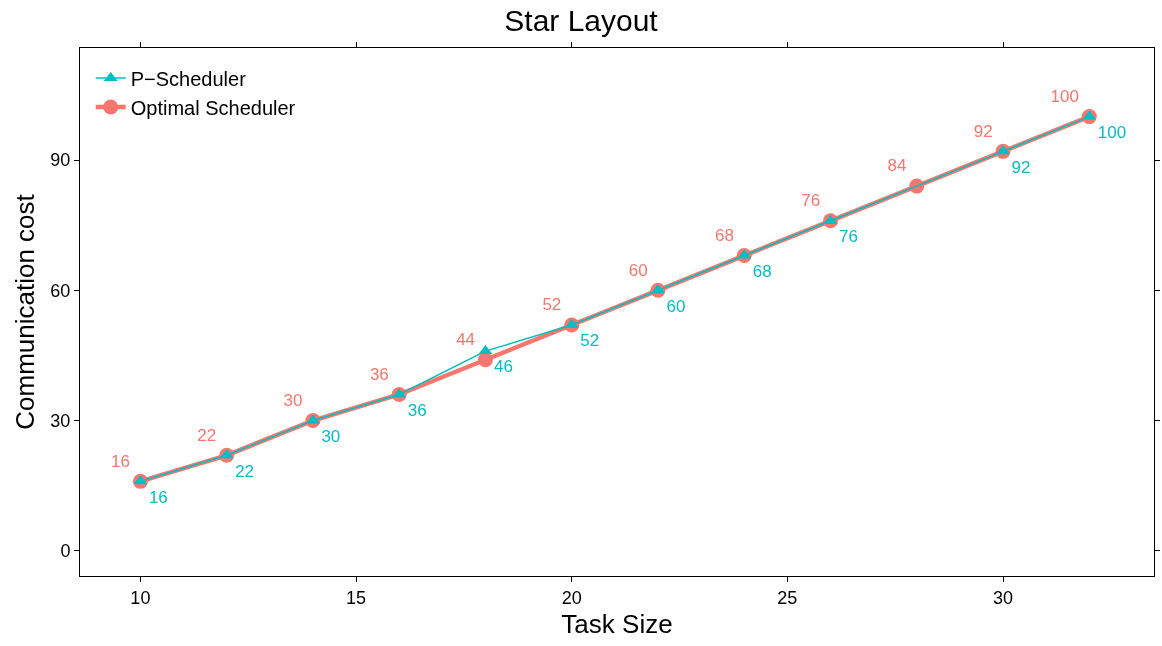  What do you see at coordinates (24, 311) in the screenshot?
I see `y-axis-title: Communication cost` at bounding box center [24, 311].